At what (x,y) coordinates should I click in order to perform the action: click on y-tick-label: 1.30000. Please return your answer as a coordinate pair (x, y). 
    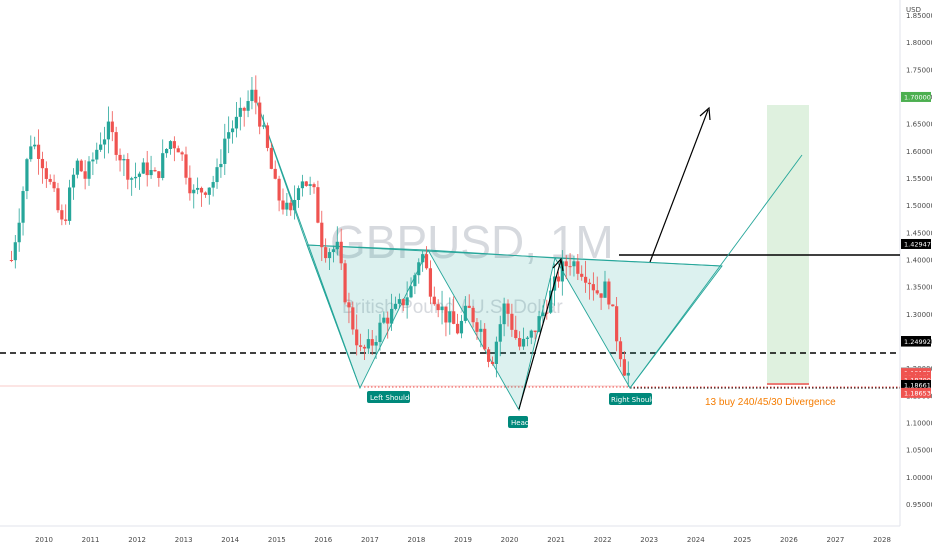
    Looking at the image, I should click on (919, 315).